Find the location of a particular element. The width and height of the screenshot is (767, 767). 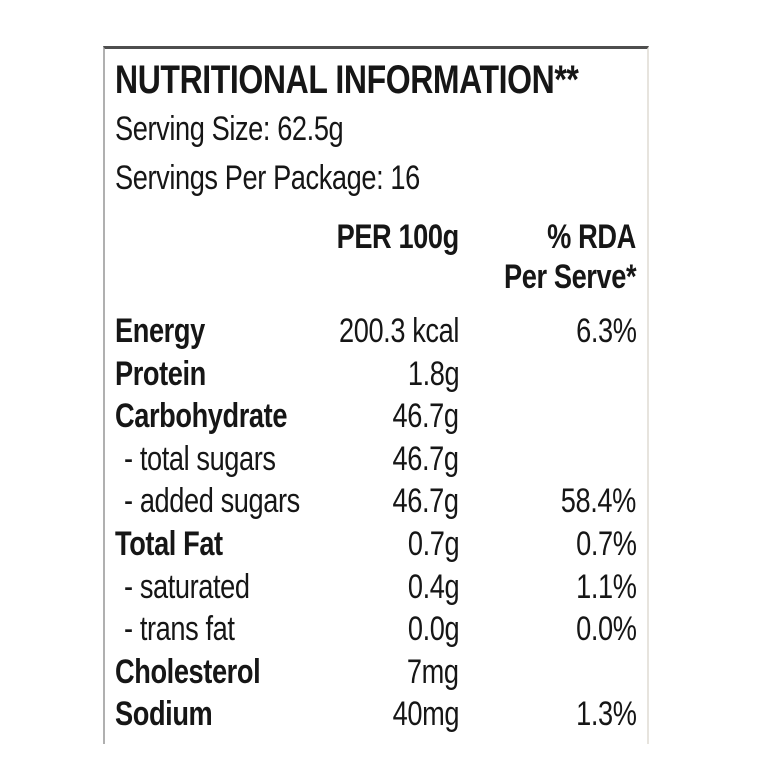

column-header-row: PER 100g % RDA Per Serve* is located at coordinates (376, 257).